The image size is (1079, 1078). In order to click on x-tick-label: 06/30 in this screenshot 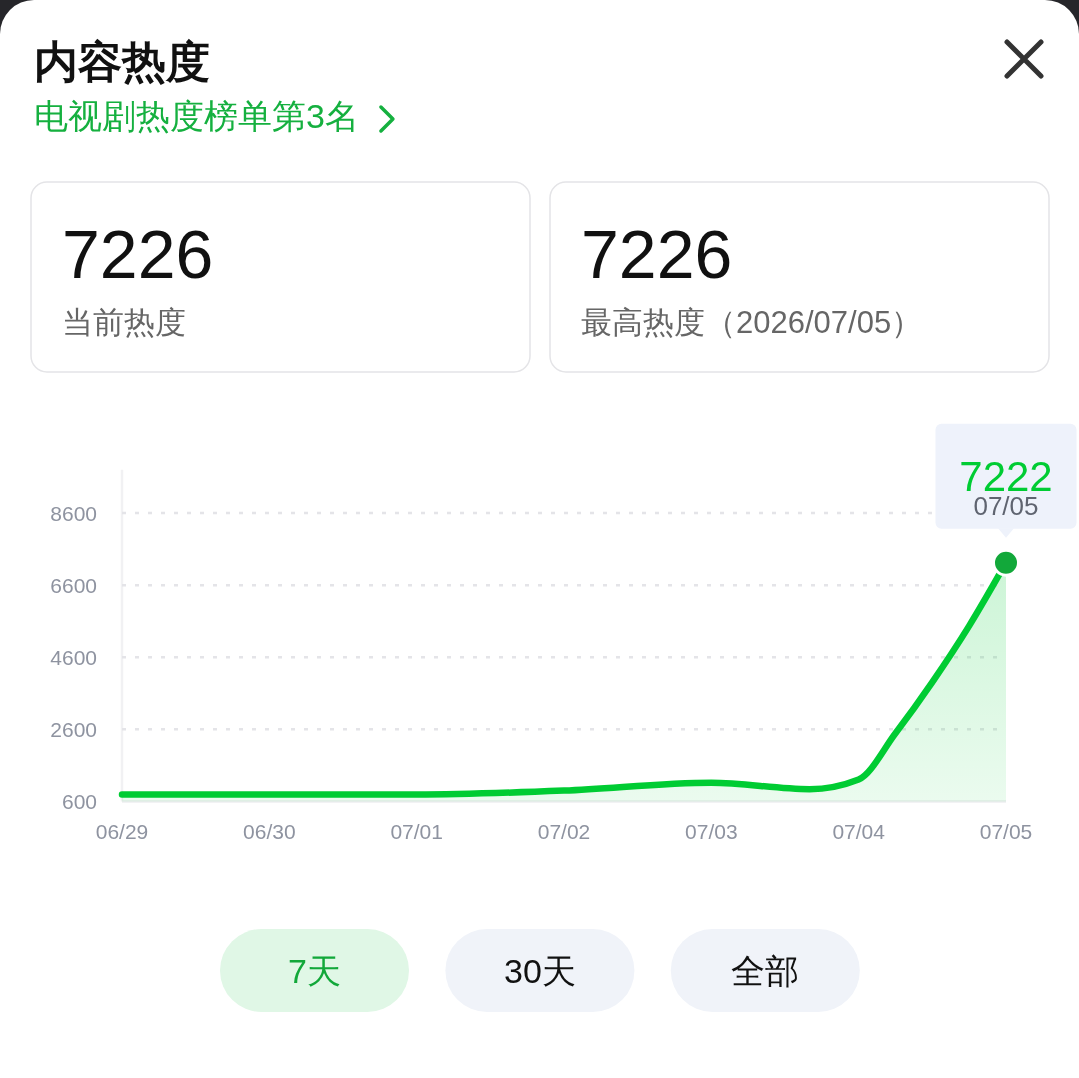, I will do `click(269, 831)`.